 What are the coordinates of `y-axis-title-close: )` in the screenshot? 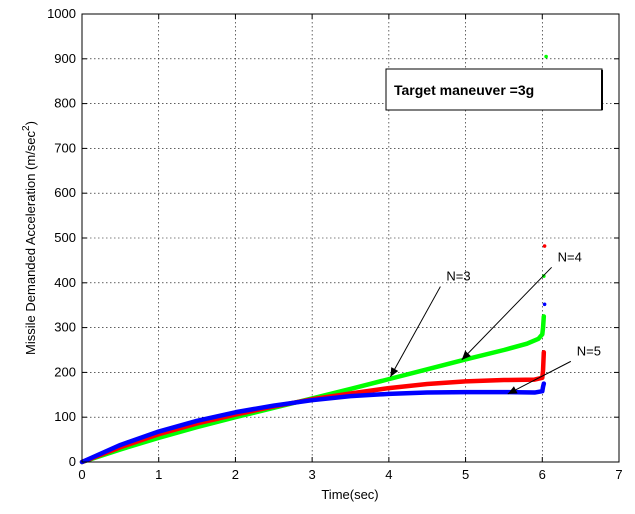 It's located at (30, 123).